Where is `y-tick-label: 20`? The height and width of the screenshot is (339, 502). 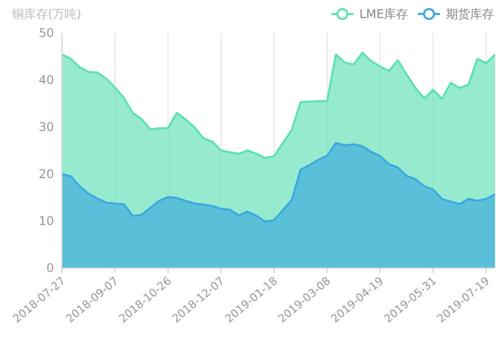 y-tick-label: 20 is located at coordinates (46, 174).